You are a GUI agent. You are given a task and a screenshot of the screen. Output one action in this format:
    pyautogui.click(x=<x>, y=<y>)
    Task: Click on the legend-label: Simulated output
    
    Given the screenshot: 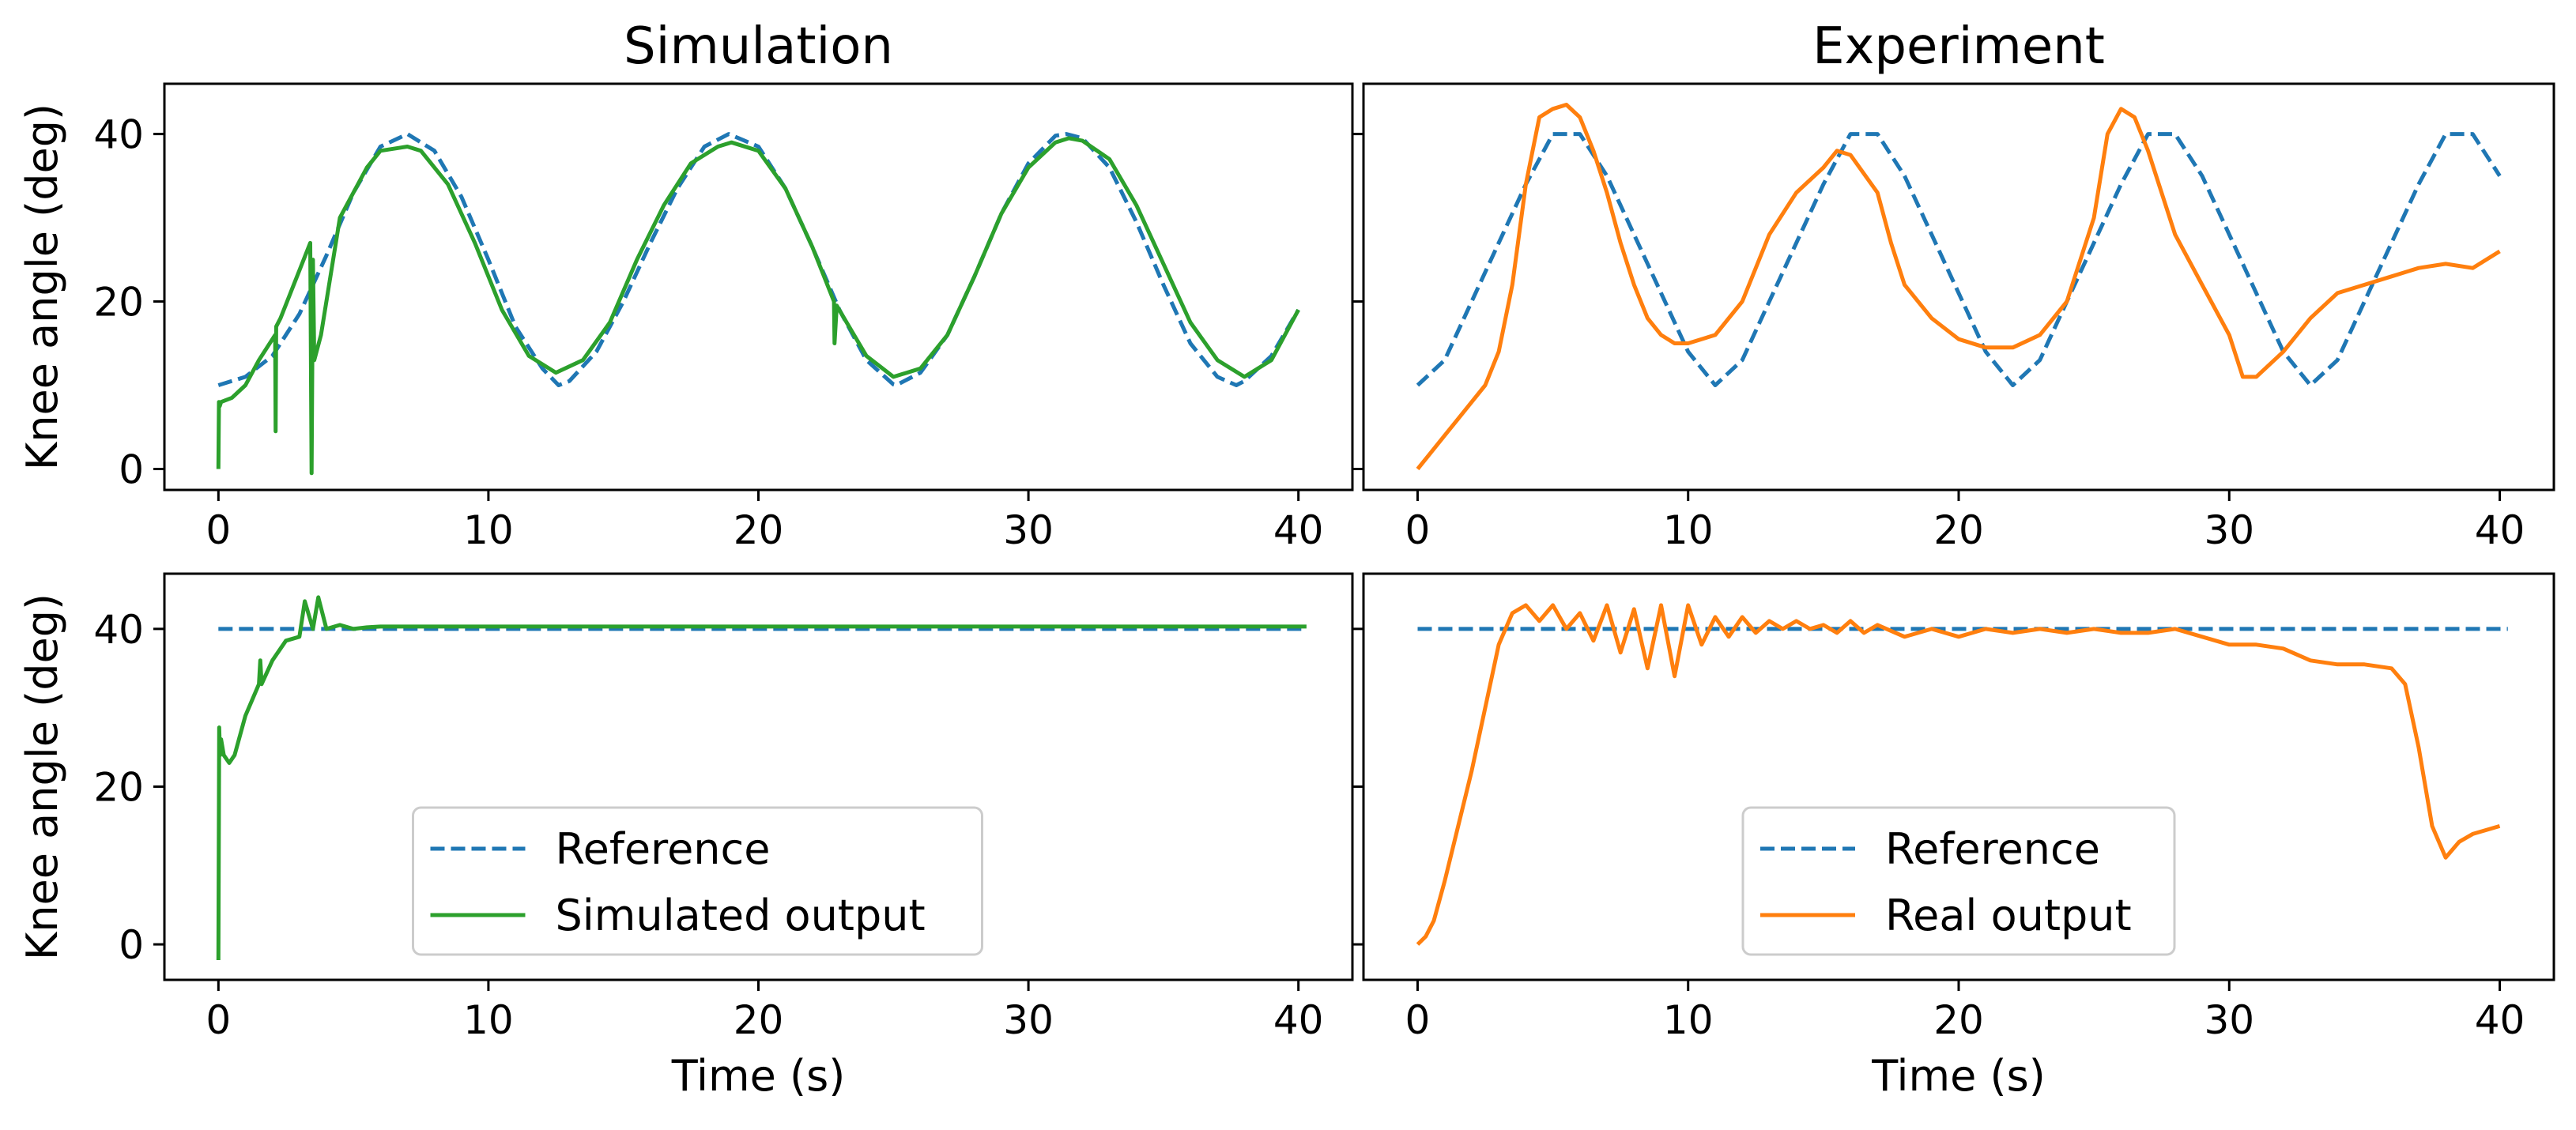 What is the action you would take?
    pyautogui.click(x=741, y=915)
    